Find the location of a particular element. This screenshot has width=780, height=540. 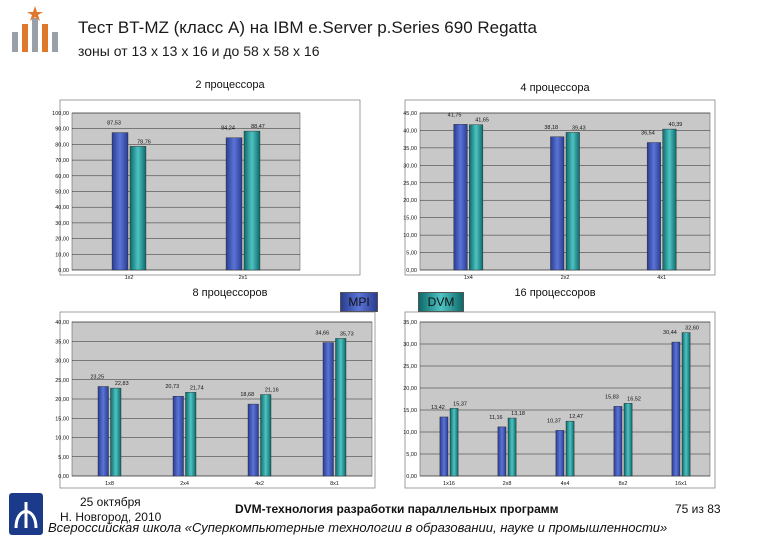

data-label: 12,47 is located at coordinates (576, 417).